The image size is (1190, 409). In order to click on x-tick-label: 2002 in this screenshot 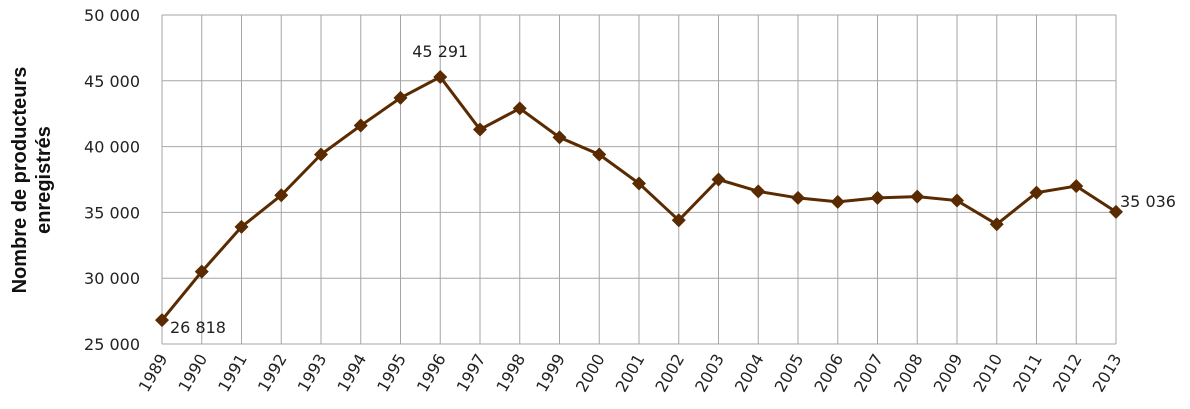, I will do `click(669, 373)`.